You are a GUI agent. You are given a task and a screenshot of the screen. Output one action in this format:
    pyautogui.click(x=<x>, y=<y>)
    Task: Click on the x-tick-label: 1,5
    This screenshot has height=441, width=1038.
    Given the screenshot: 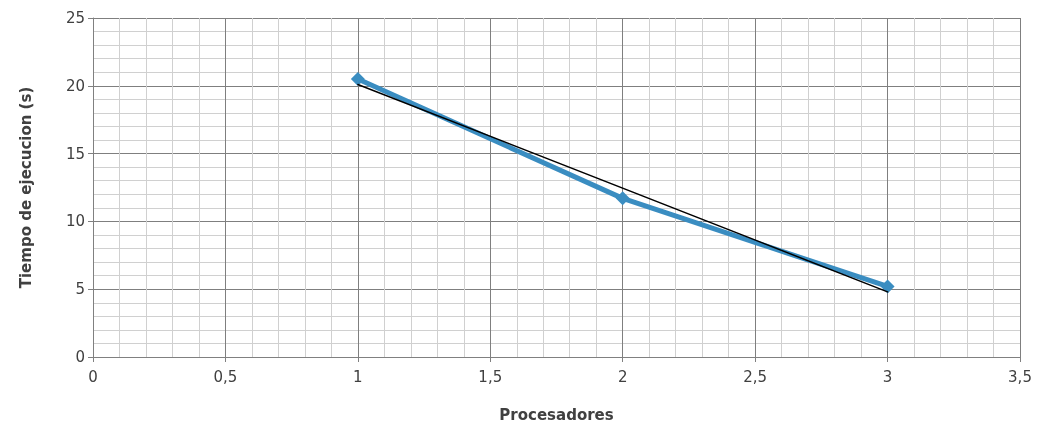 What is the action you would take?
    pyautogui.click(x=490, y=376)
    